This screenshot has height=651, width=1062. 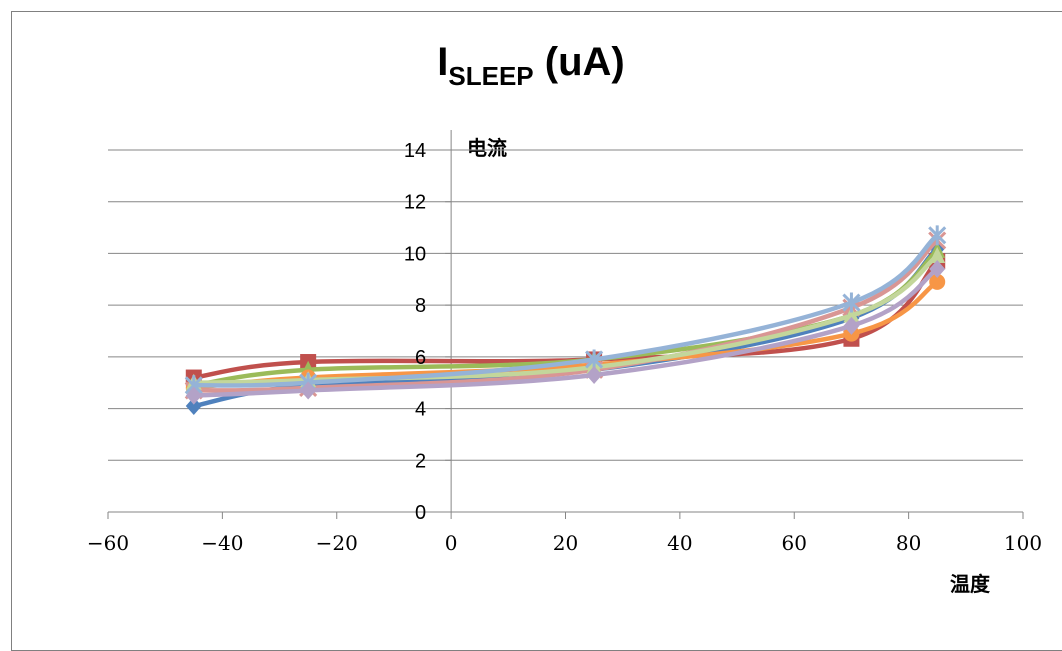 What do you see at coordinates (415, 151) in the screenshot?
I see `y-tick-label: 14` at bounding box center [415, 151].